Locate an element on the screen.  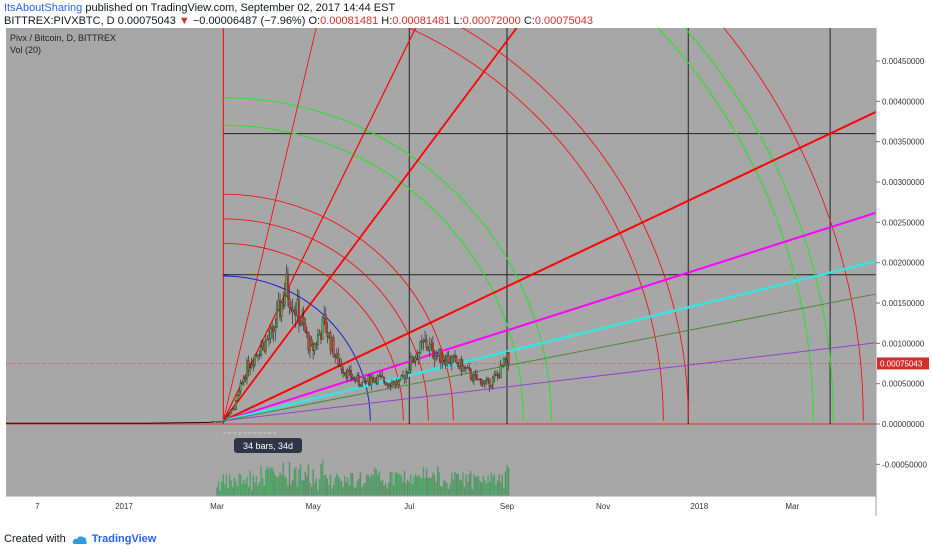
open-label: O: is located at coordinates (314, 21).